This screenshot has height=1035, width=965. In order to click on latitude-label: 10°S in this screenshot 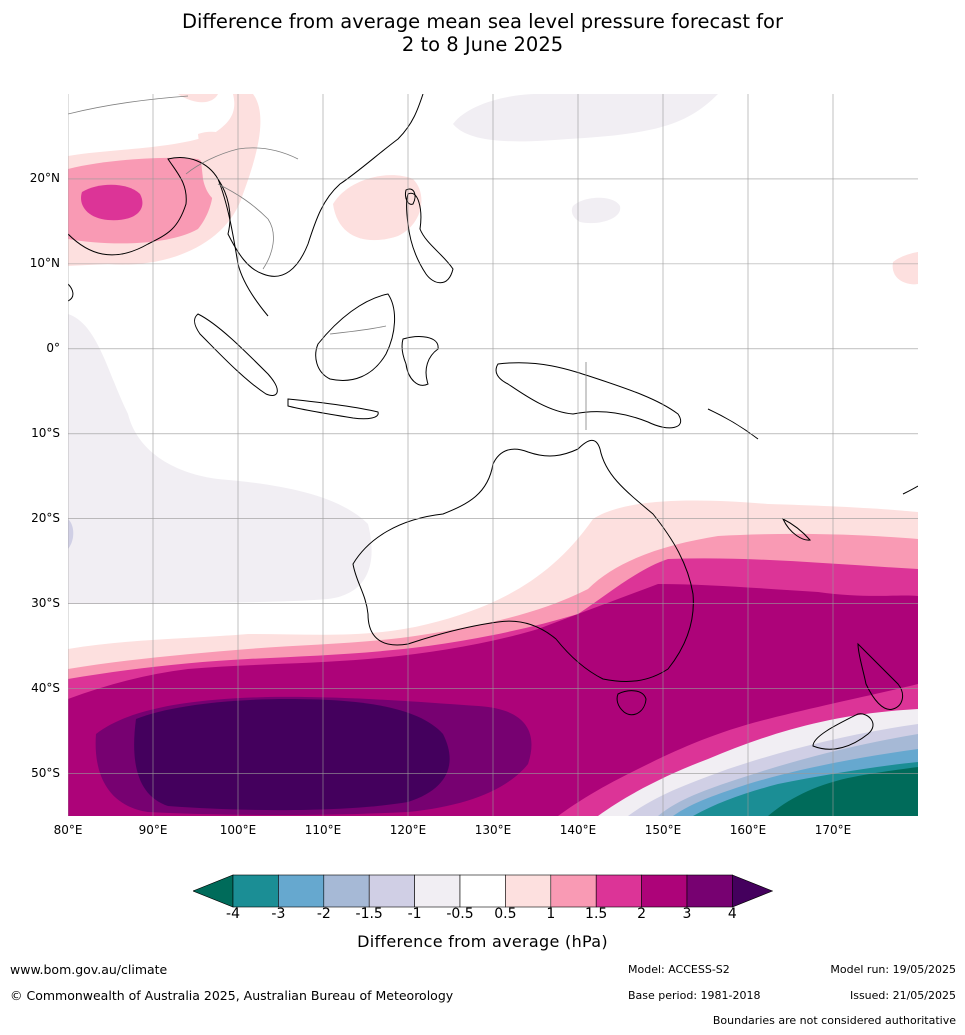, I will do `click(45, 432)`.